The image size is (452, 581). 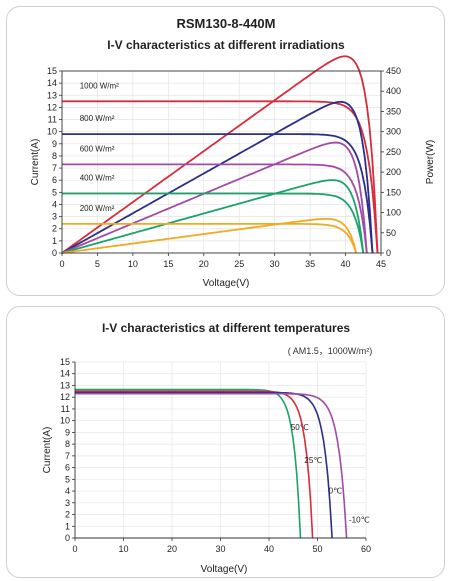 I want to click on y2-tick-label: 300, so click(x=393, y=132).